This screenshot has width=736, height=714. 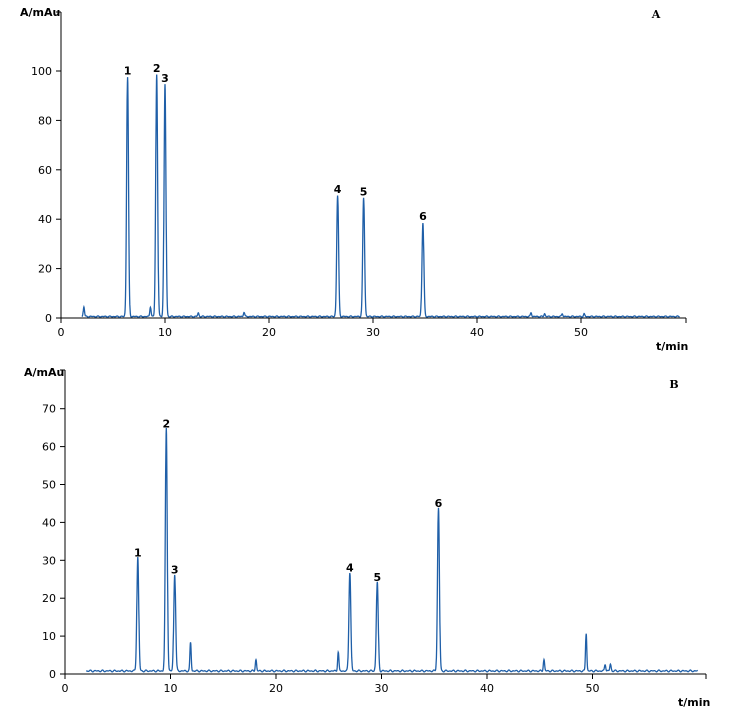 What do you see at coordinates (165, 78) in the screenshot?
I see `peak-label-a-3: 3` at bounding box center [165, 78].